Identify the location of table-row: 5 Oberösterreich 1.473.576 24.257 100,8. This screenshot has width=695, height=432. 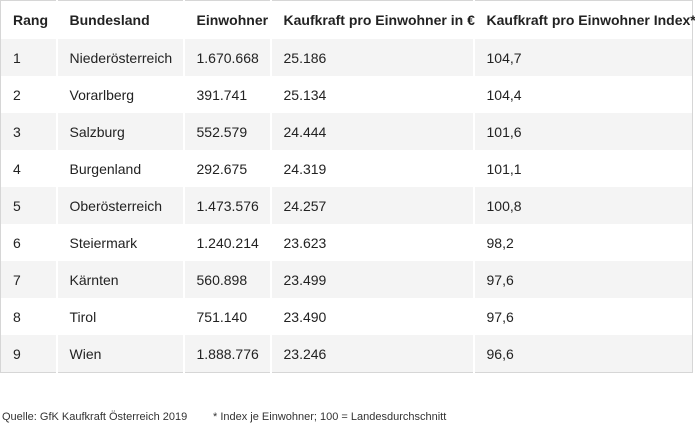
(346, 205).